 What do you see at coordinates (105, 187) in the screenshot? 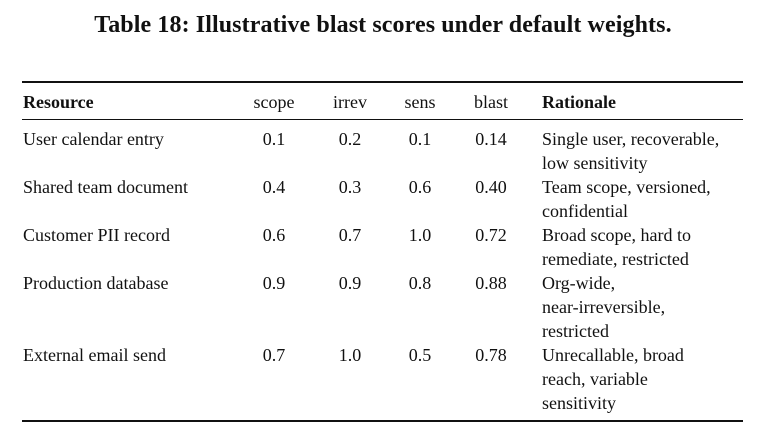
I see `cell-resource: Shared team document` at bounding box center [105, 187].